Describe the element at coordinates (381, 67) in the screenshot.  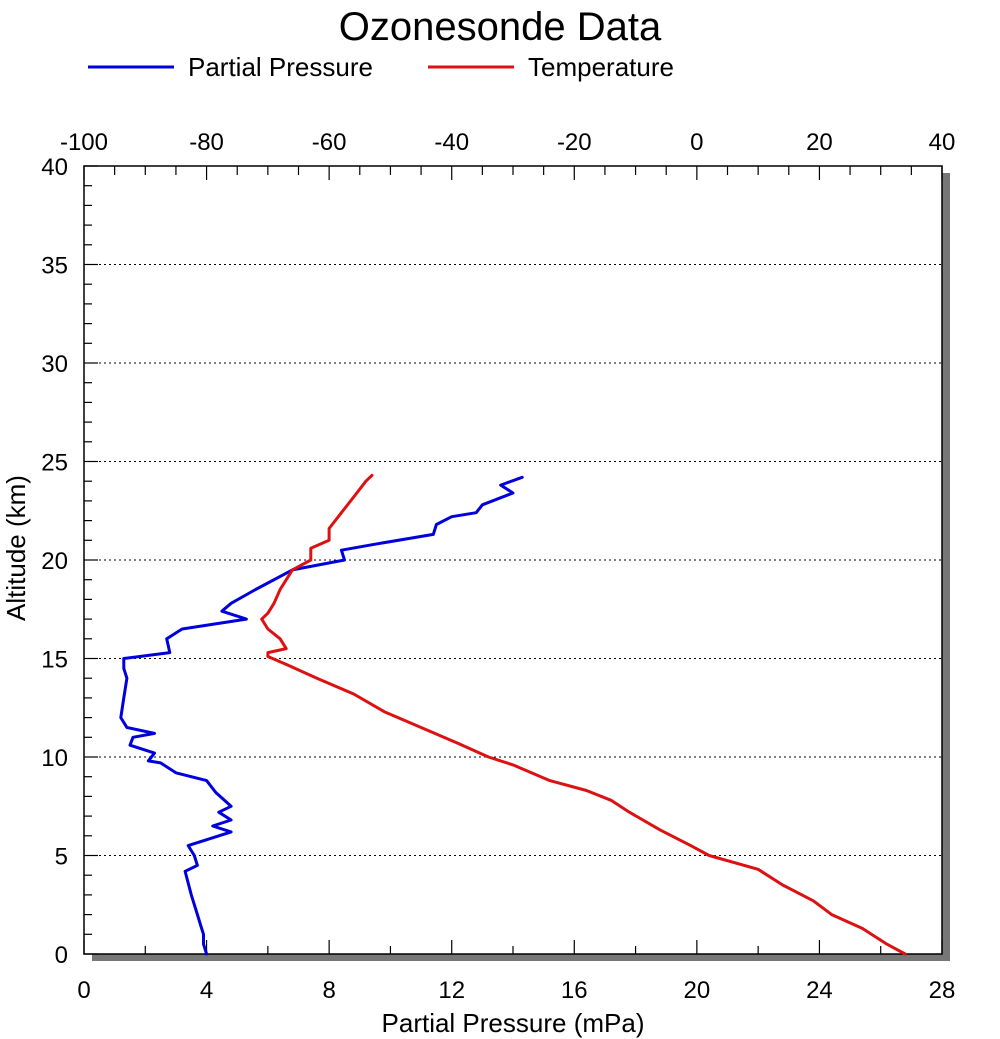
I see `legend: Partial Pressure Temperature` at that location.